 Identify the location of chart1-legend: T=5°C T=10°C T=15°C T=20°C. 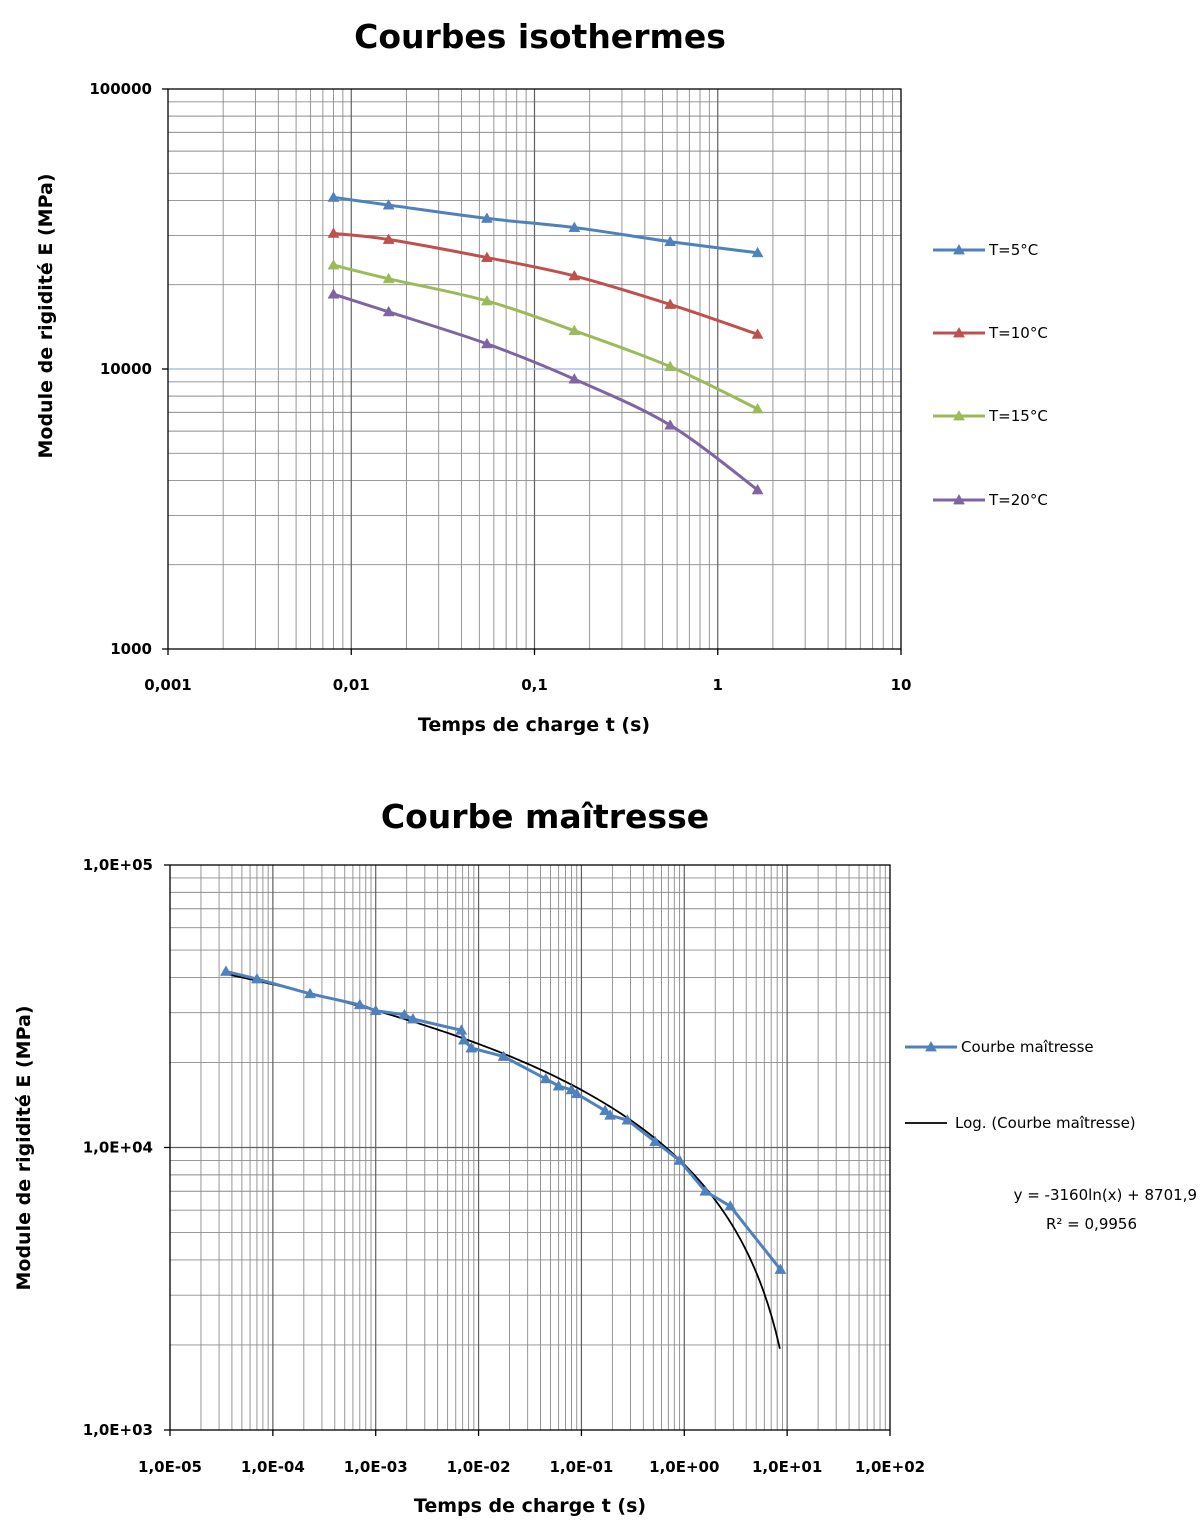
(990, 375).